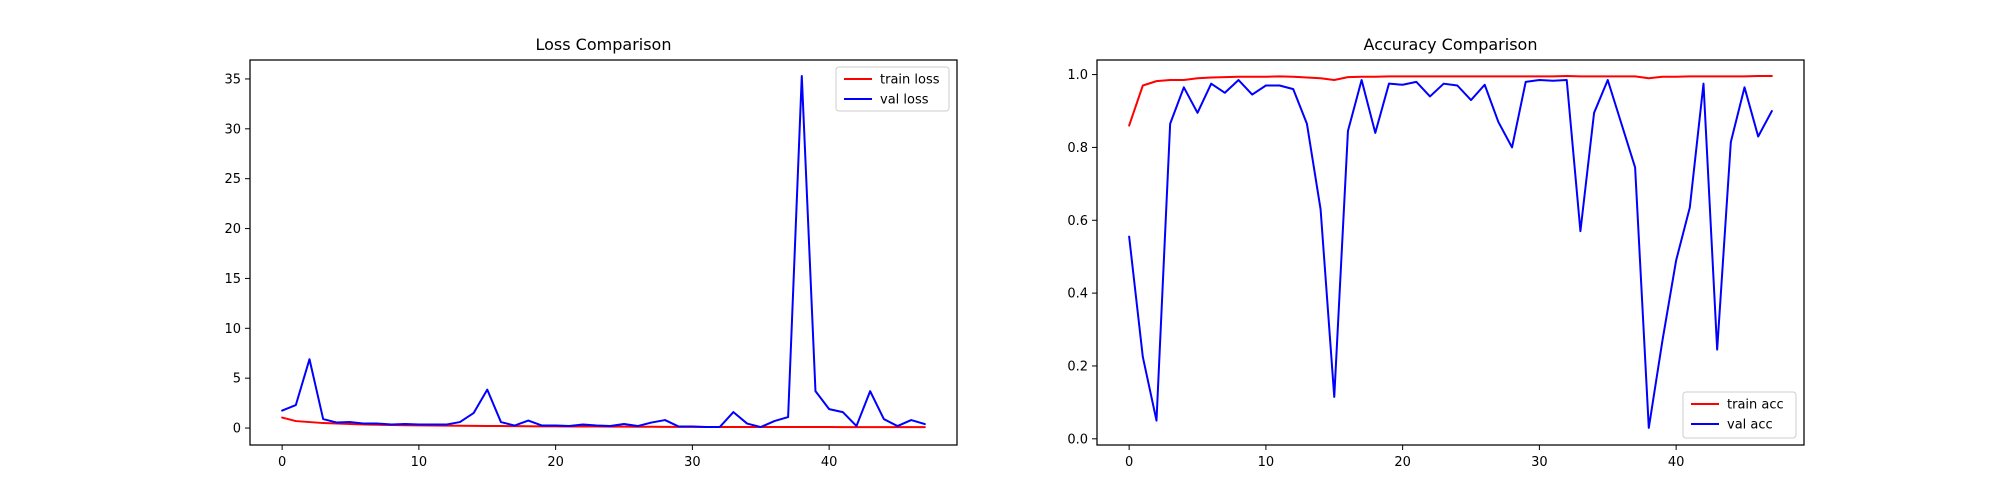  Describe the element at coordinates (1739, 415) in the screenshot. I see `accuracy-legend: train acc val acc` at that location.